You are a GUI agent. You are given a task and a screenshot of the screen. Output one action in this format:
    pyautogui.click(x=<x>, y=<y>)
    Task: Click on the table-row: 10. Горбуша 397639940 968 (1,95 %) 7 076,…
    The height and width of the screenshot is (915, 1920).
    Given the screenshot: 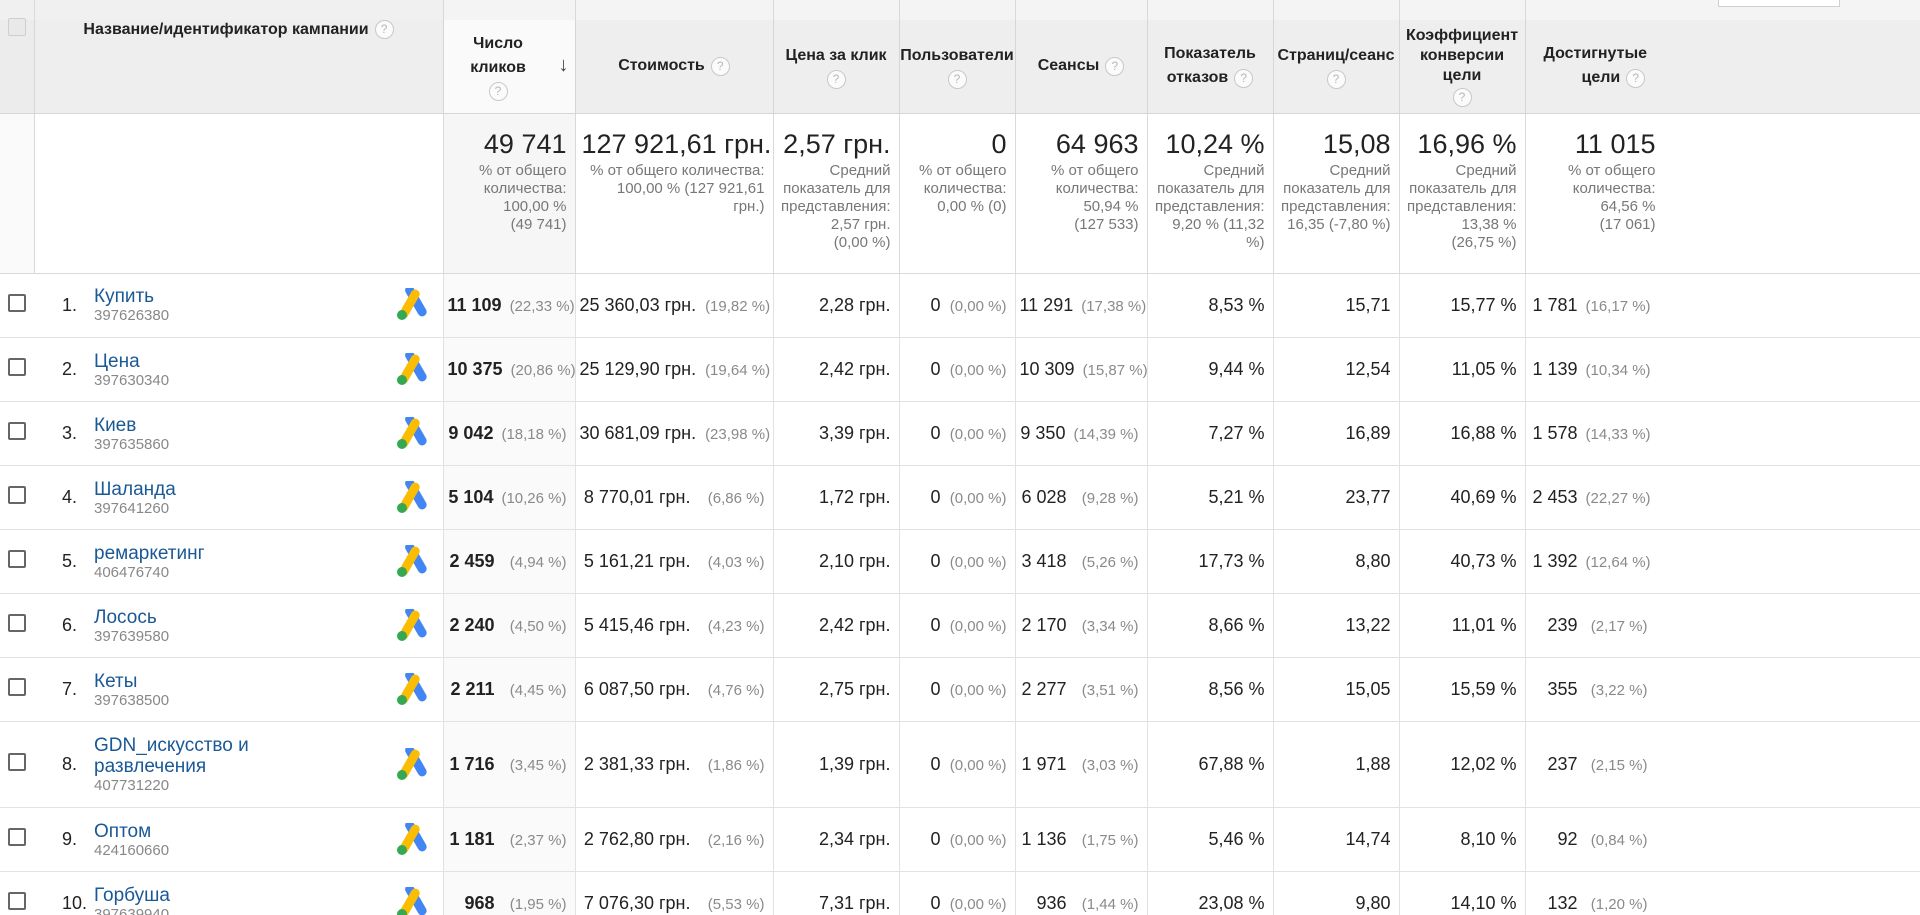 What is the action you would take?
    pyautogui.click(x=960, y=893)
    